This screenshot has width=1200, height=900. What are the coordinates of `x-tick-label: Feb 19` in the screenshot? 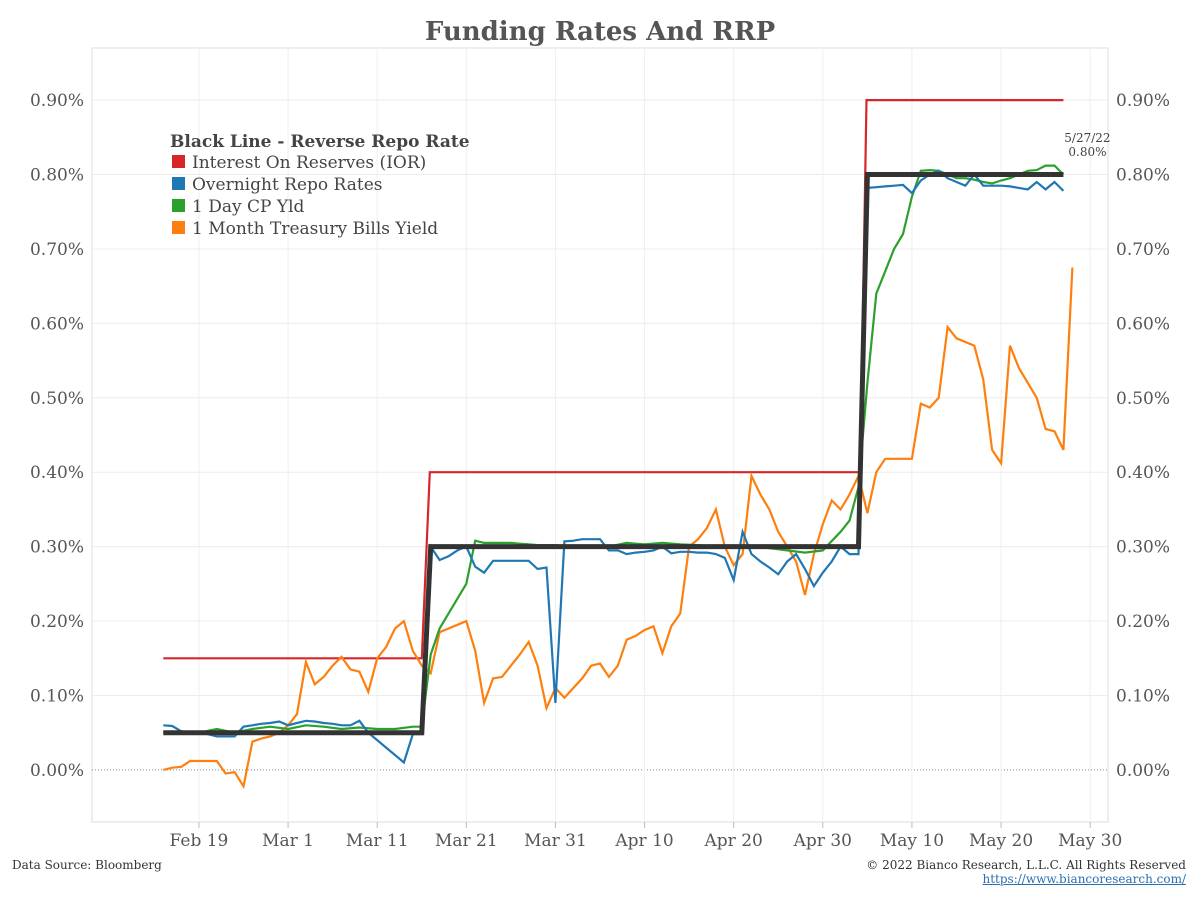 It's located at (199, 841).